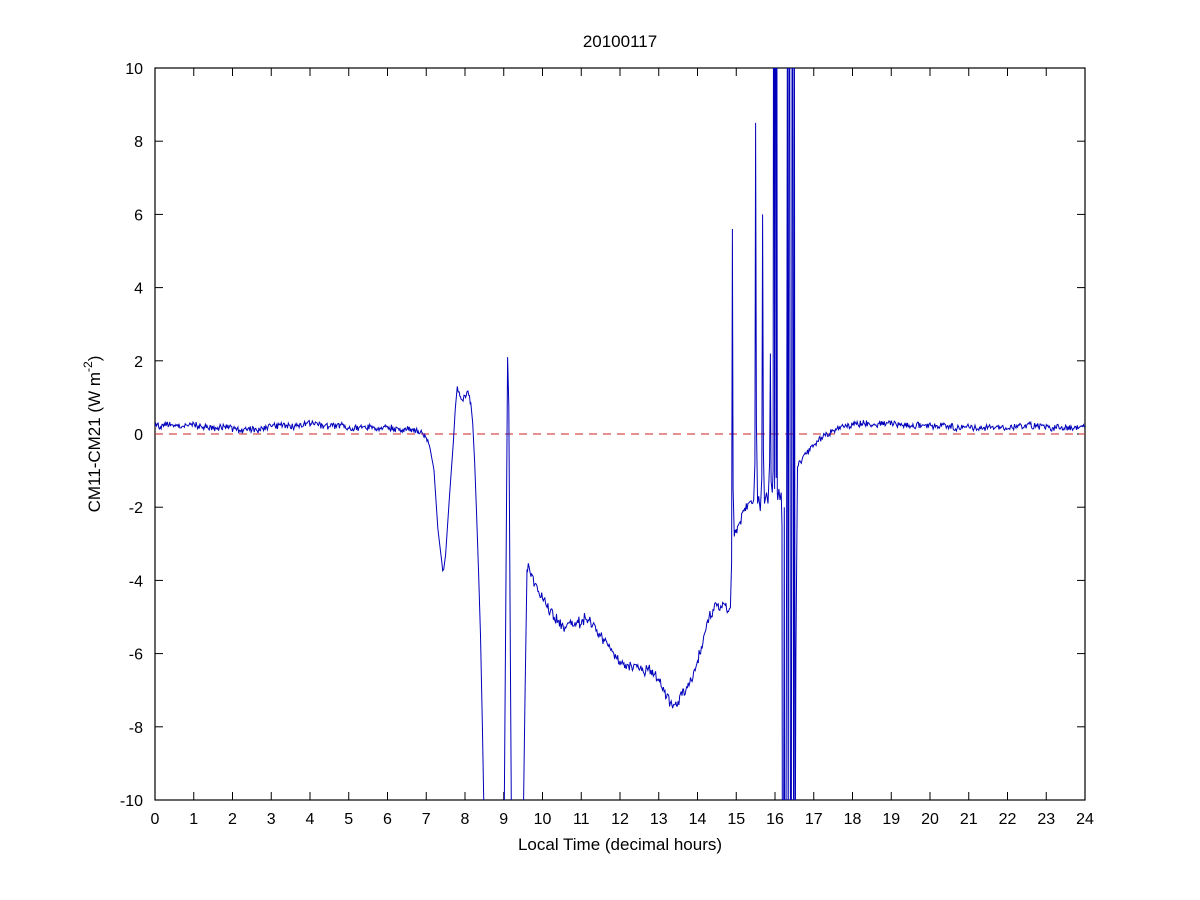  What do you see at coordinates (930, 819) in the screenshot?
I see `x-tick-label: 20` at bounding box center [930, 819].